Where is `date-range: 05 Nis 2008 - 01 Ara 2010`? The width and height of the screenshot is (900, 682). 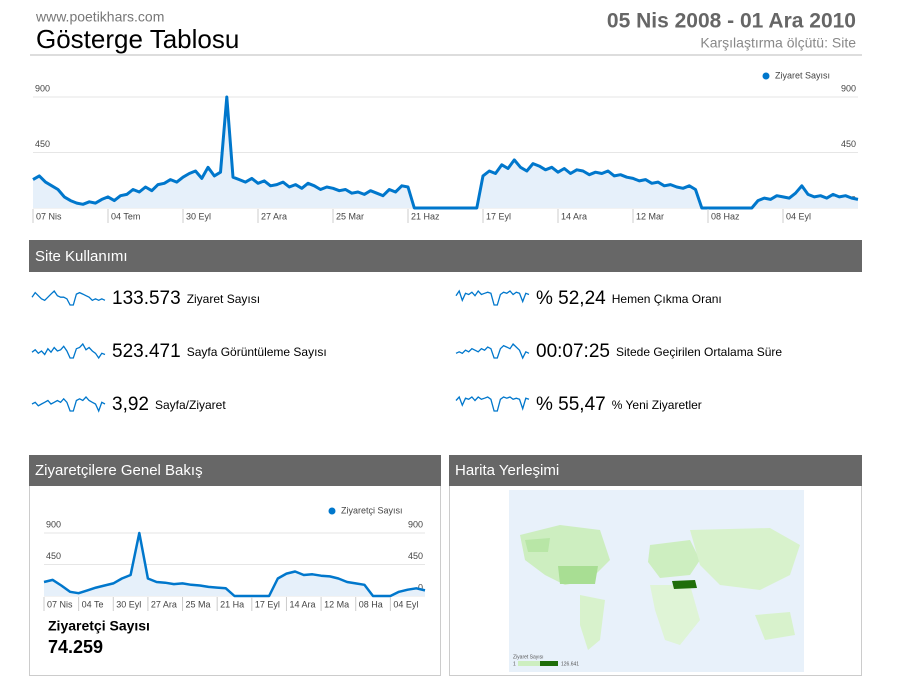
date-range: 05 Nis 2008 - 01 Ara 2010 is located at coordinates (731, 21).